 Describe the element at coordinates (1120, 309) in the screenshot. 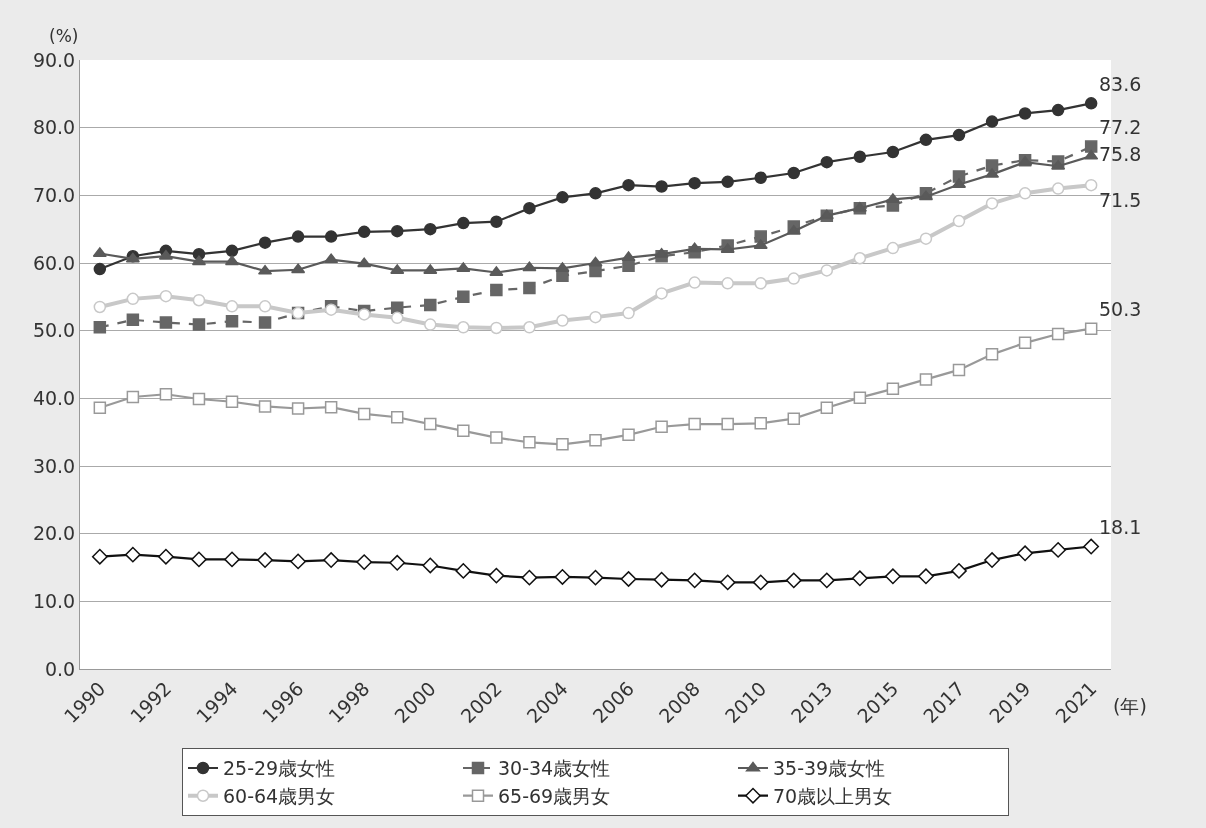

I see `data-label: 50.3` at that location.